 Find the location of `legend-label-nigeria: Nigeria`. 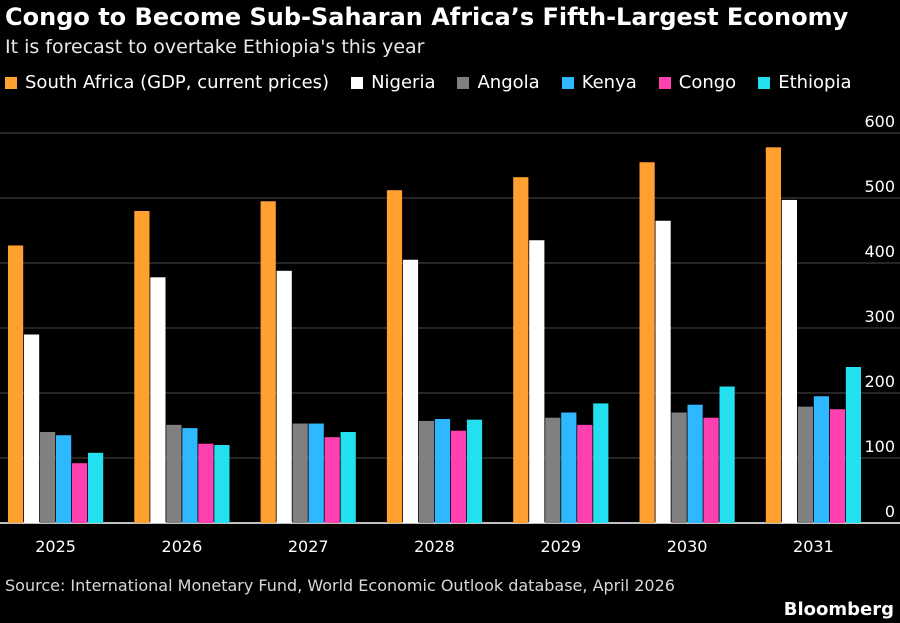

legend-label-nigeria: Nigeria is located at coordinates (403, 82).